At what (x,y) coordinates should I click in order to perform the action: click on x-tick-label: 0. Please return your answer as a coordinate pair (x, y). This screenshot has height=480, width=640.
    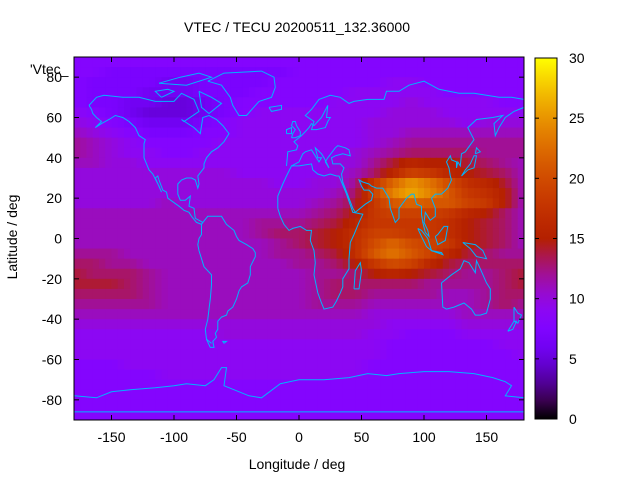
    Looking at the image, I should click on (299, 437).